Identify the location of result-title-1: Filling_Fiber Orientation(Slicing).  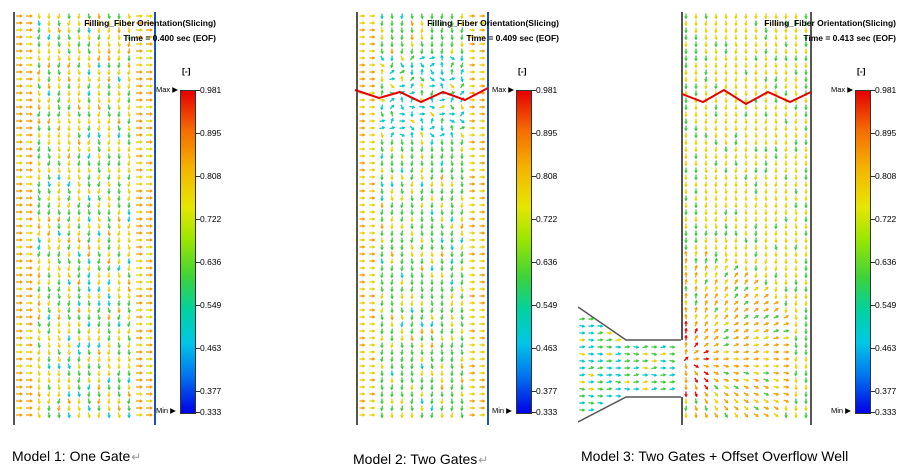
(150, 23).